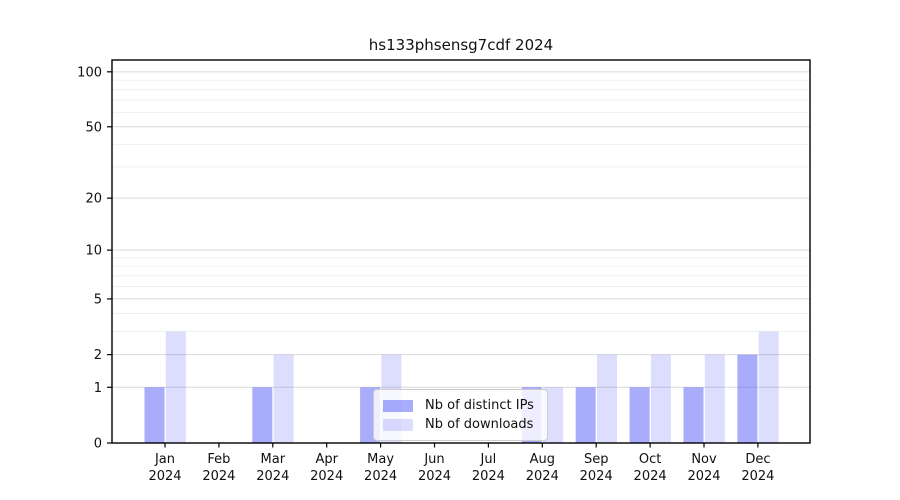 The width and height of the screenshot is (900, 500). What do you see at coordinates (433, 459) in the screenshot?
I see `x-tick-label-month: Jun` at bounding box center [433, 459].